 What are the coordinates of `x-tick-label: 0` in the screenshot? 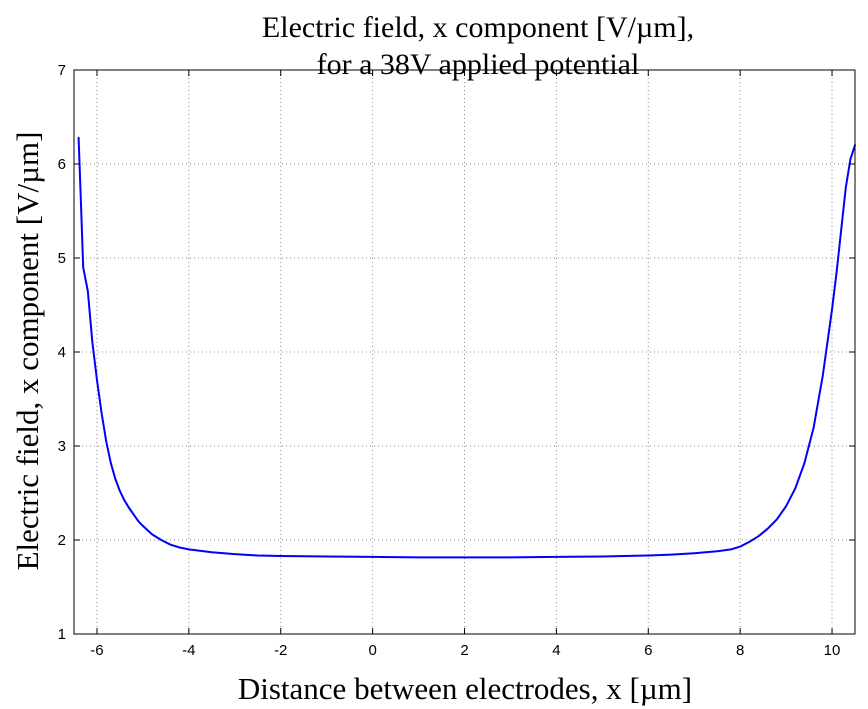 It's located at (372, 650).